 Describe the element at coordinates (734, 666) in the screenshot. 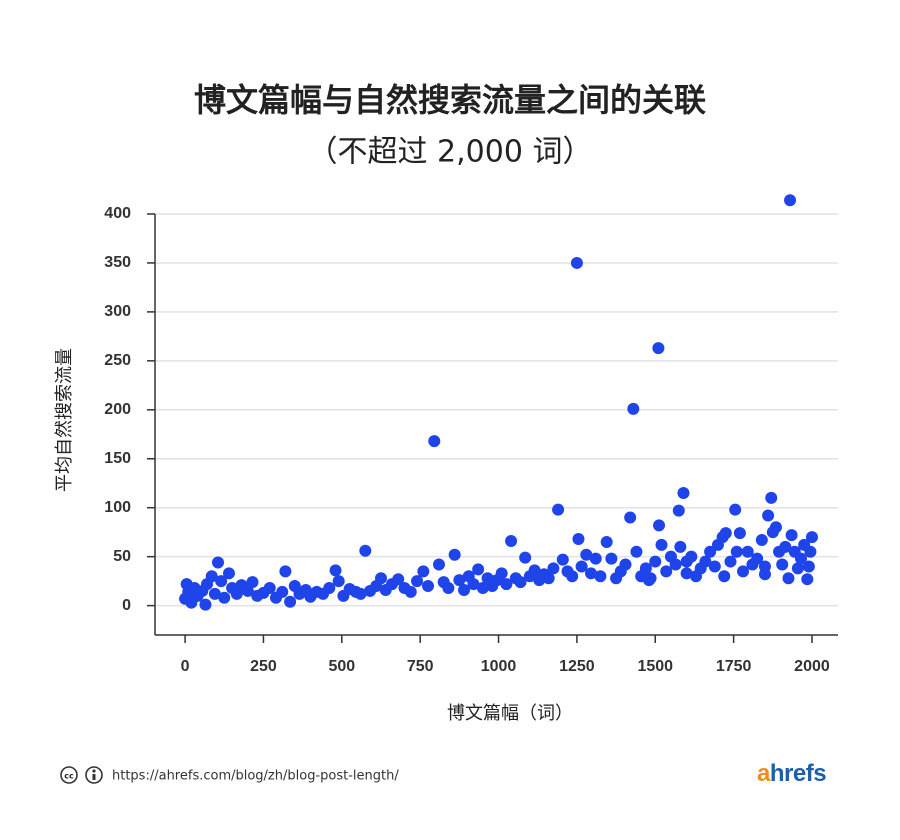

I see `x-tick-label: 1750` at that location.